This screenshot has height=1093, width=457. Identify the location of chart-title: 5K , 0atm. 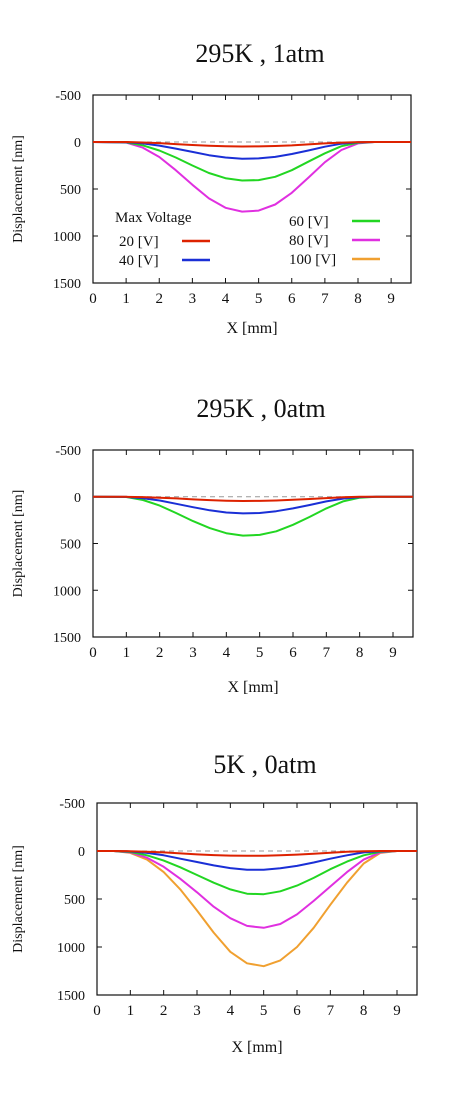
(264, 764).